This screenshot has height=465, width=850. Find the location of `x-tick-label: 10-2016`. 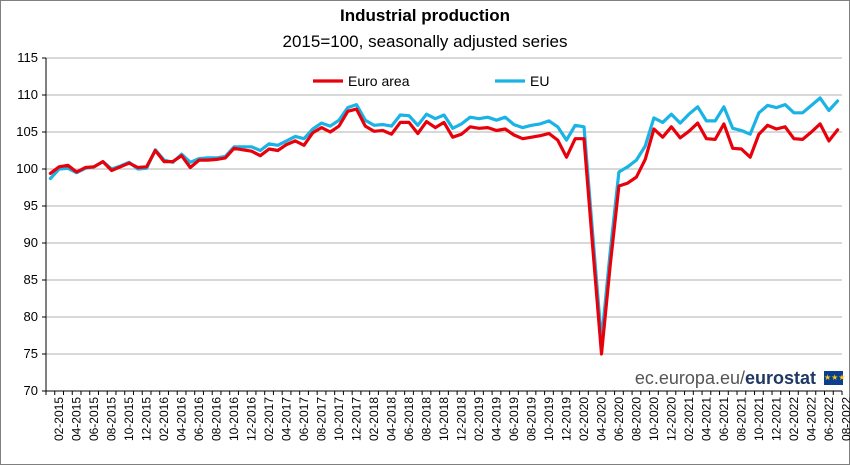

x-tick-label: 10-2016 is located at coordinates (234, 419).